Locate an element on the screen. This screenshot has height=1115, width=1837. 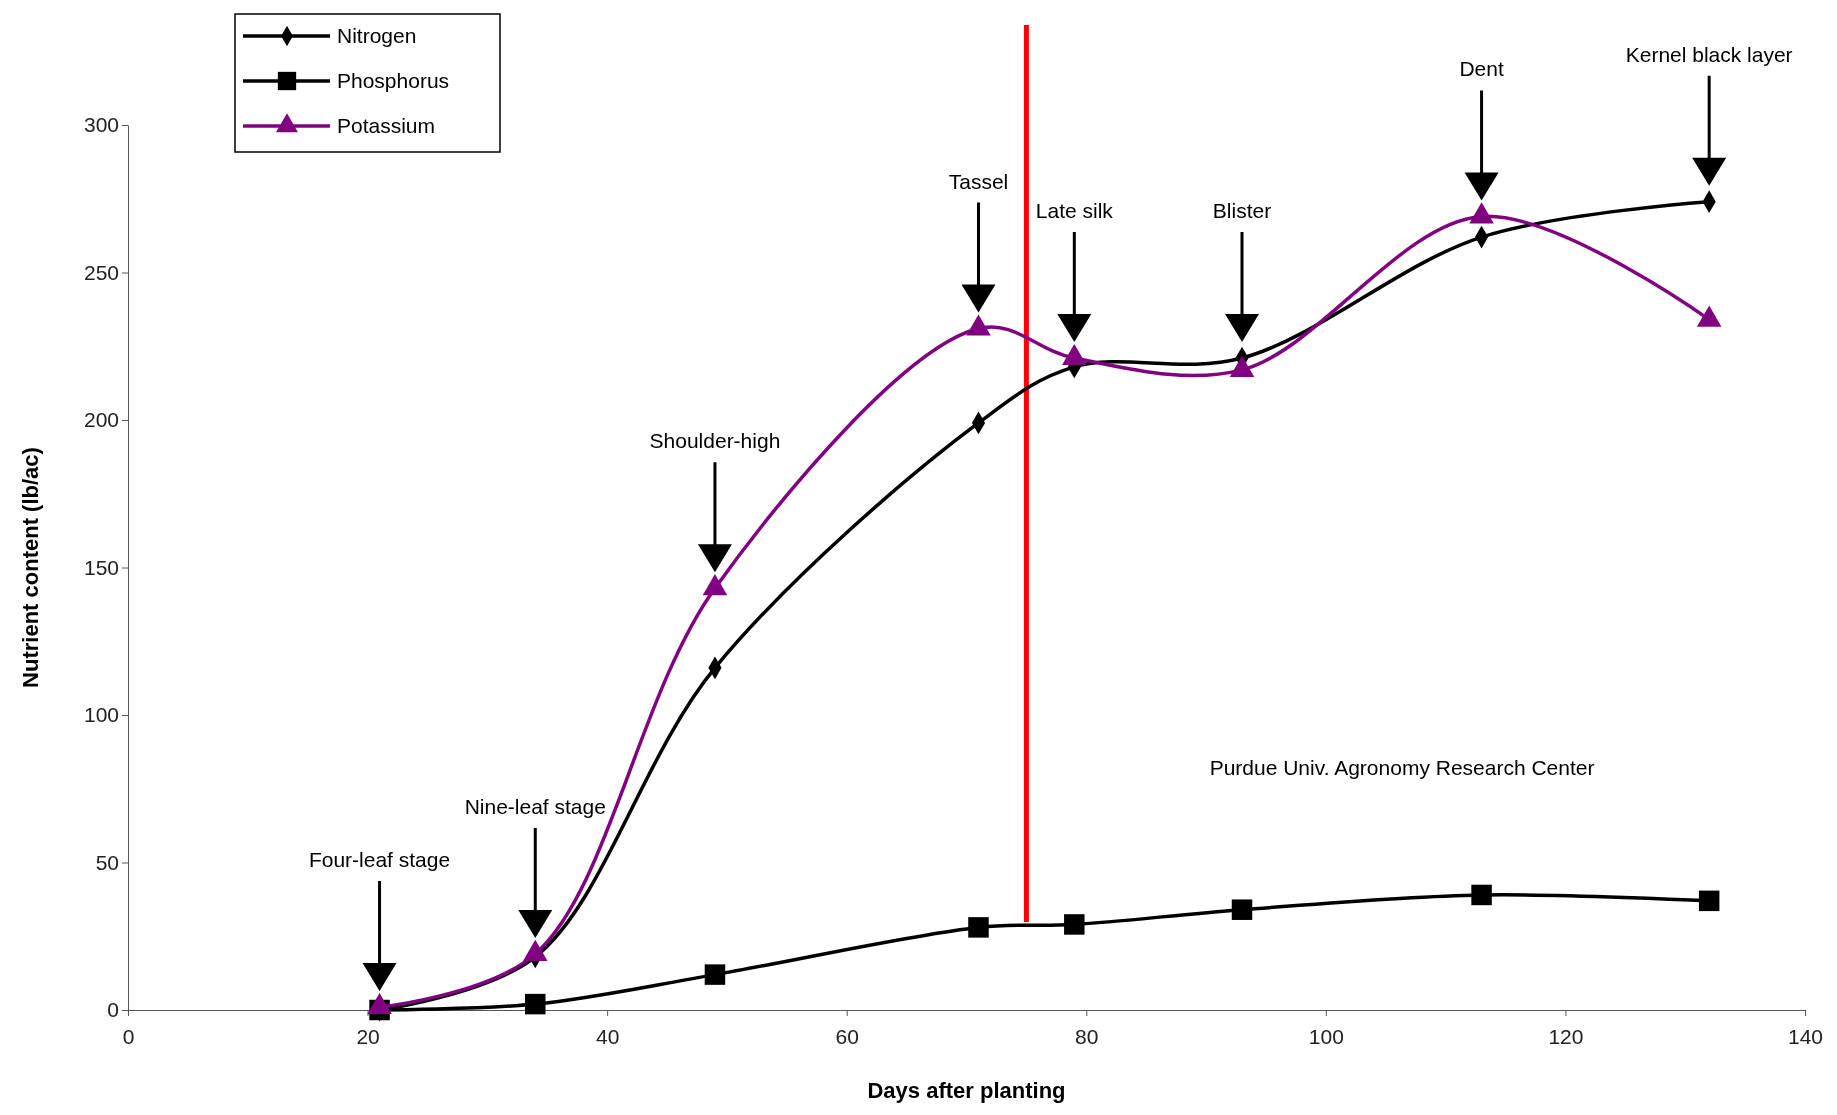
annotation: Nine-leaf stage is located at coordinates (535, 806).